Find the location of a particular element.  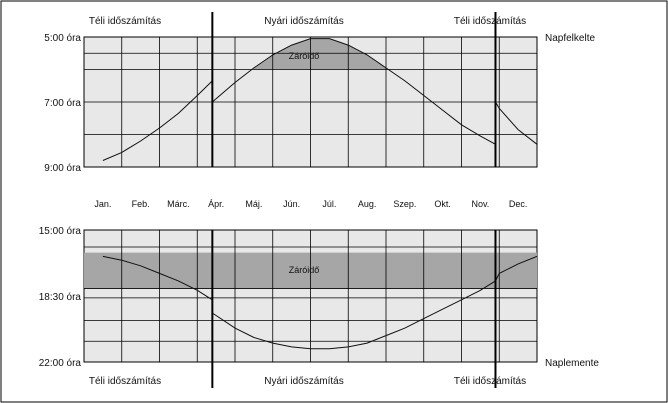

month-tick: Nov. is located at coordinates (480, 204).